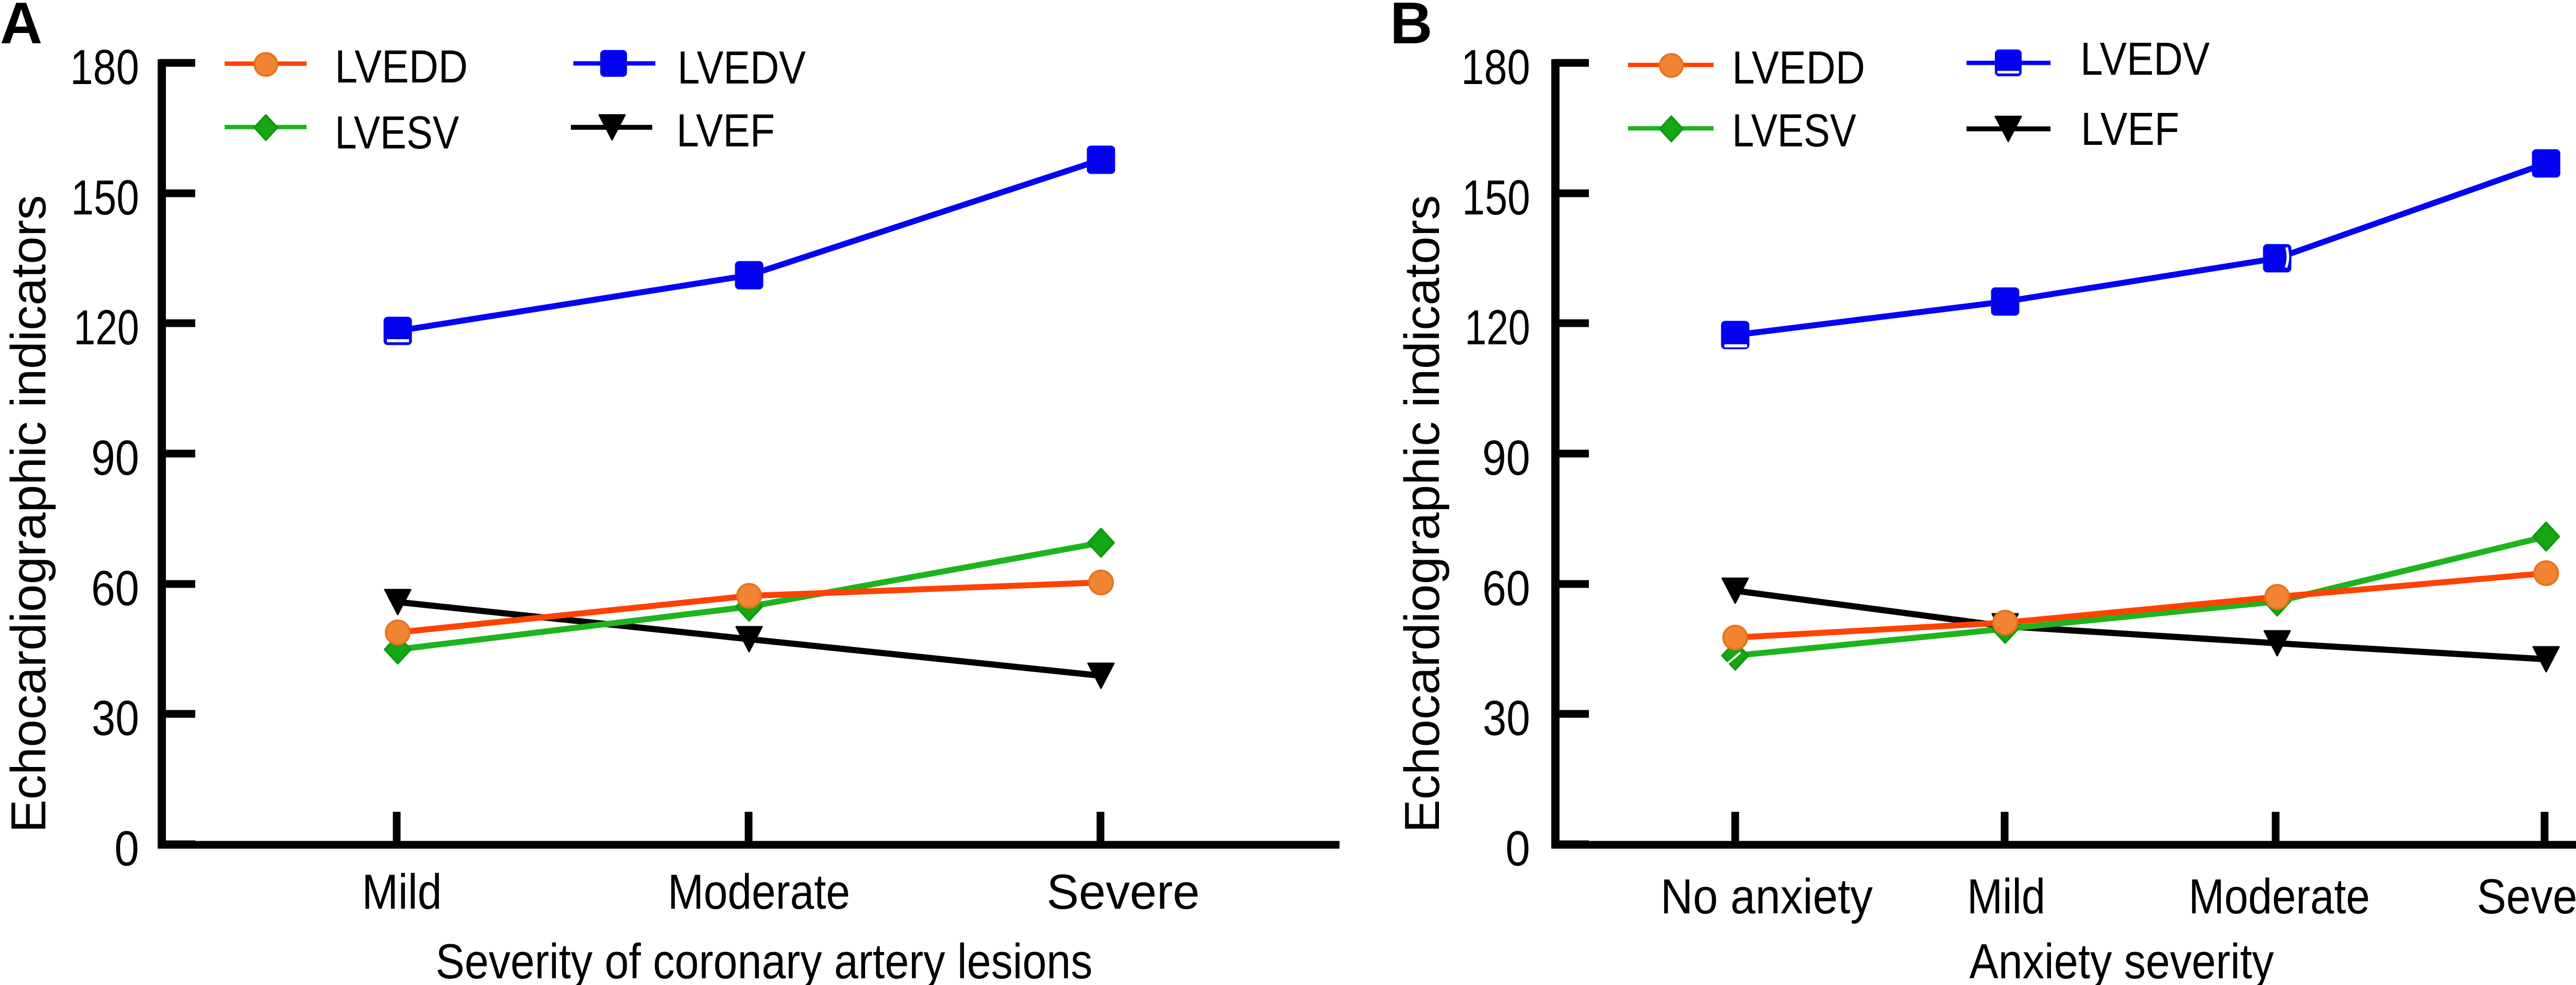 The height and width of the screenshot is (985, 2576). I want to click on svg-text:Severity of coronary artery le: Severity of coronary artery lesions, so click(764, 960).